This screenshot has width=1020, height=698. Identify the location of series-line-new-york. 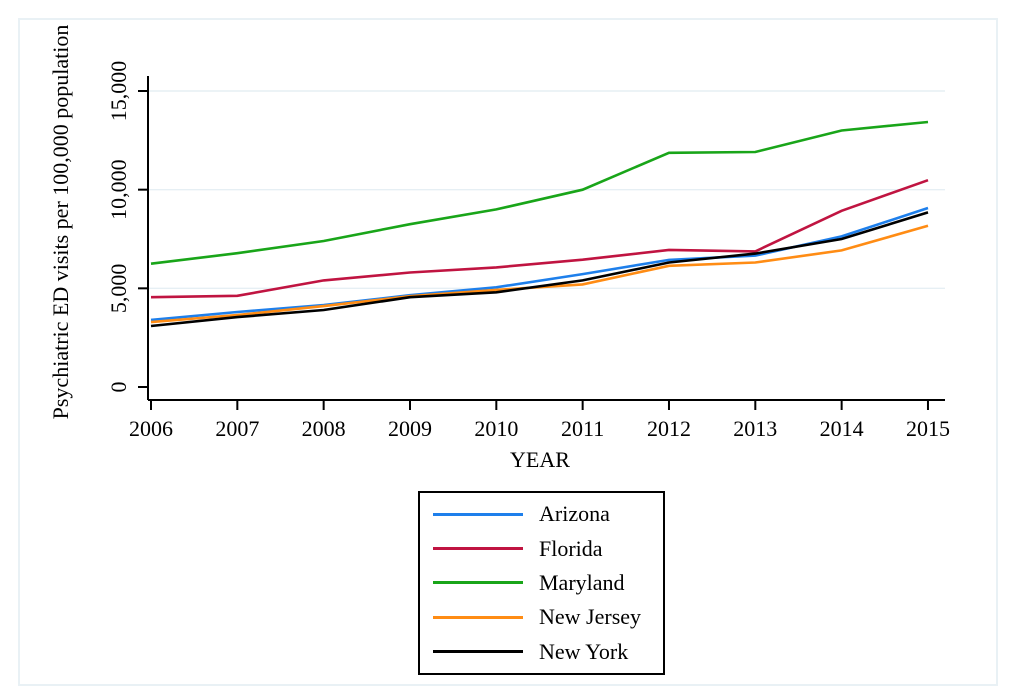
(539, 269).